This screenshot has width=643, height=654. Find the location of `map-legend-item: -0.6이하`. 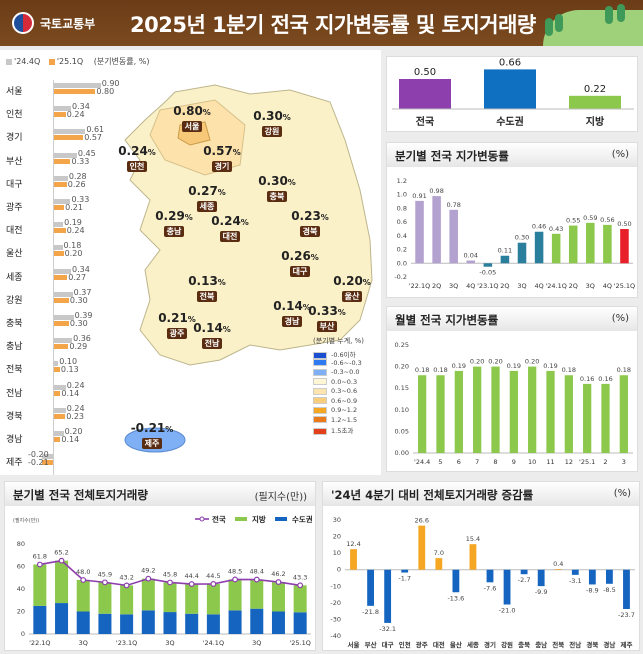

map-legend-item: -0.6이하 is located at coordinates (338, 354).